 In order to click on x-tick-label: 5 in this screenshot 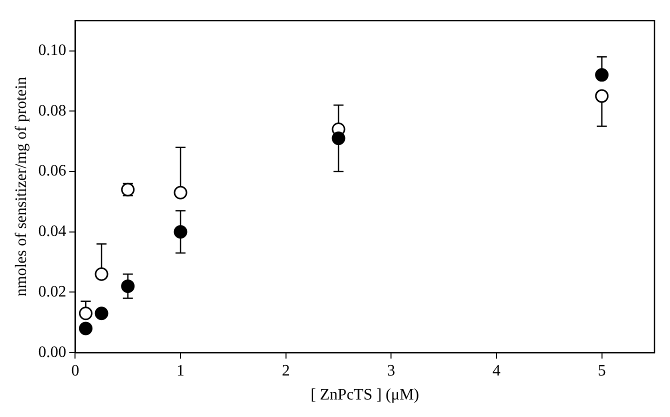, I will do `click(602, 371)`.